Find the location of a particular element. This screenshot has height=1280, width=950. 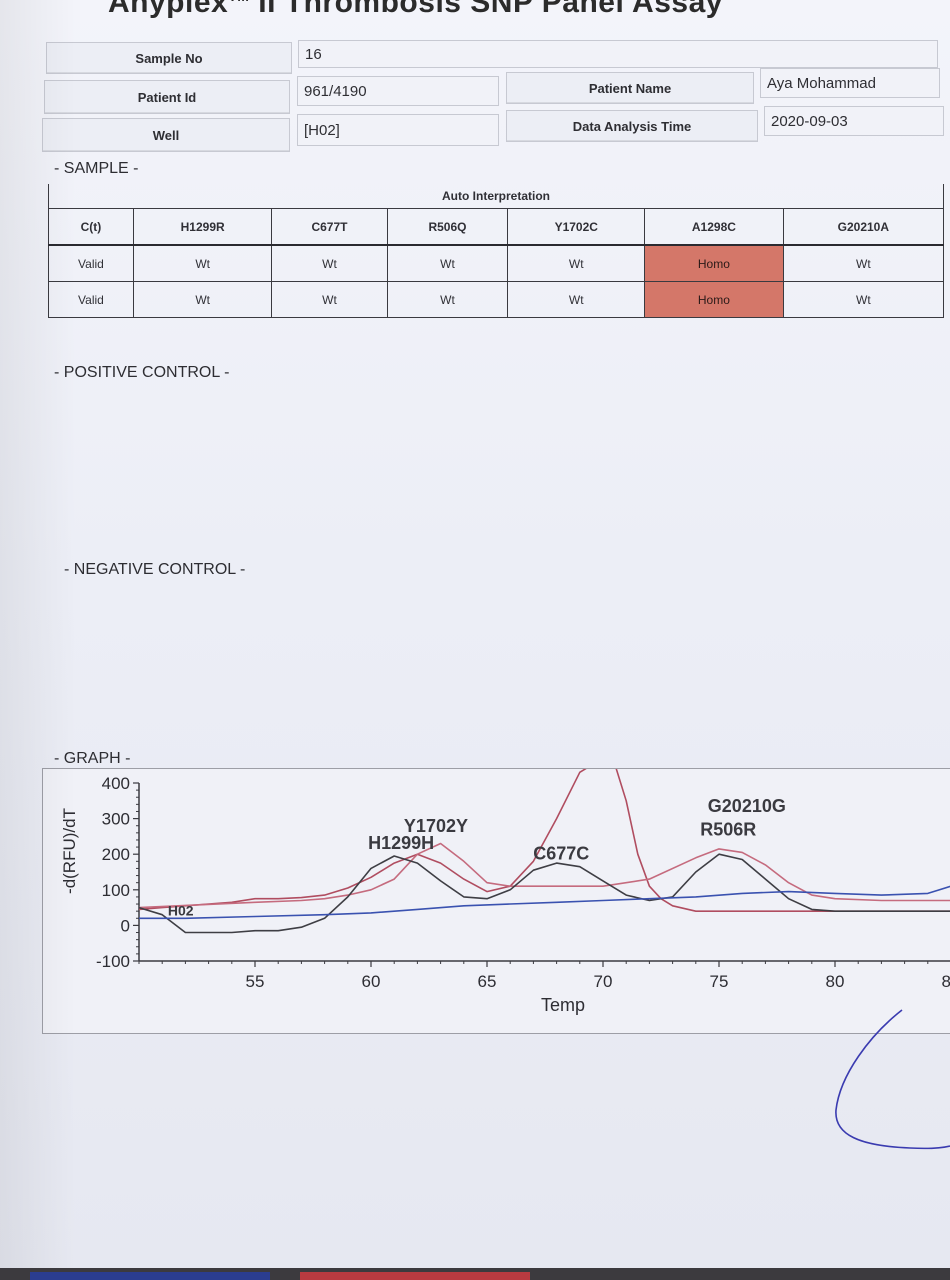

patient-name-value: Aya Mohammad is located at coordinates (850, 83).